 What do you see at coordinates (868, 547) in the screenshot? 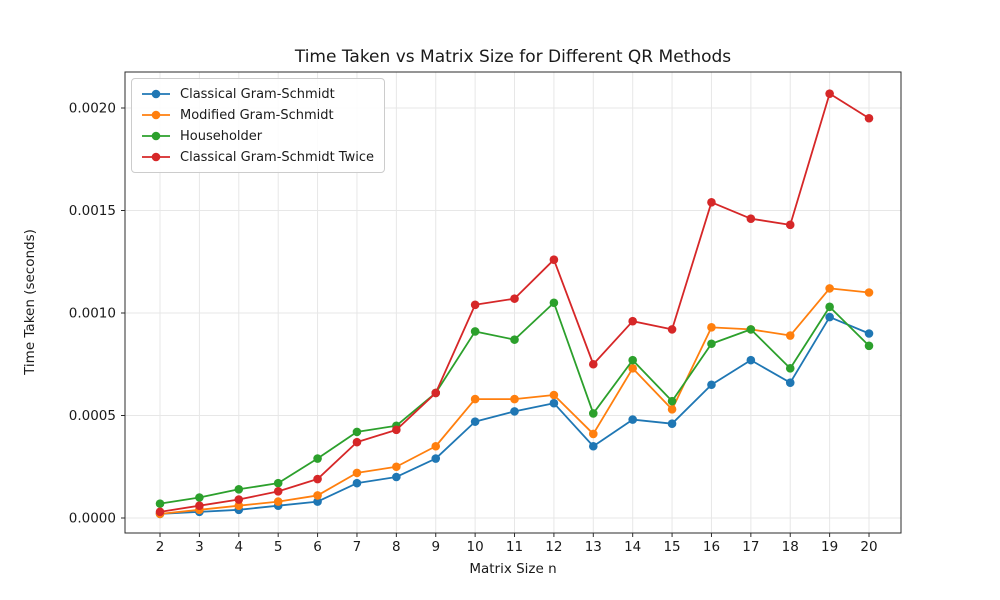
I see `x-tick-label: 20` at bounding box center [868, 547].